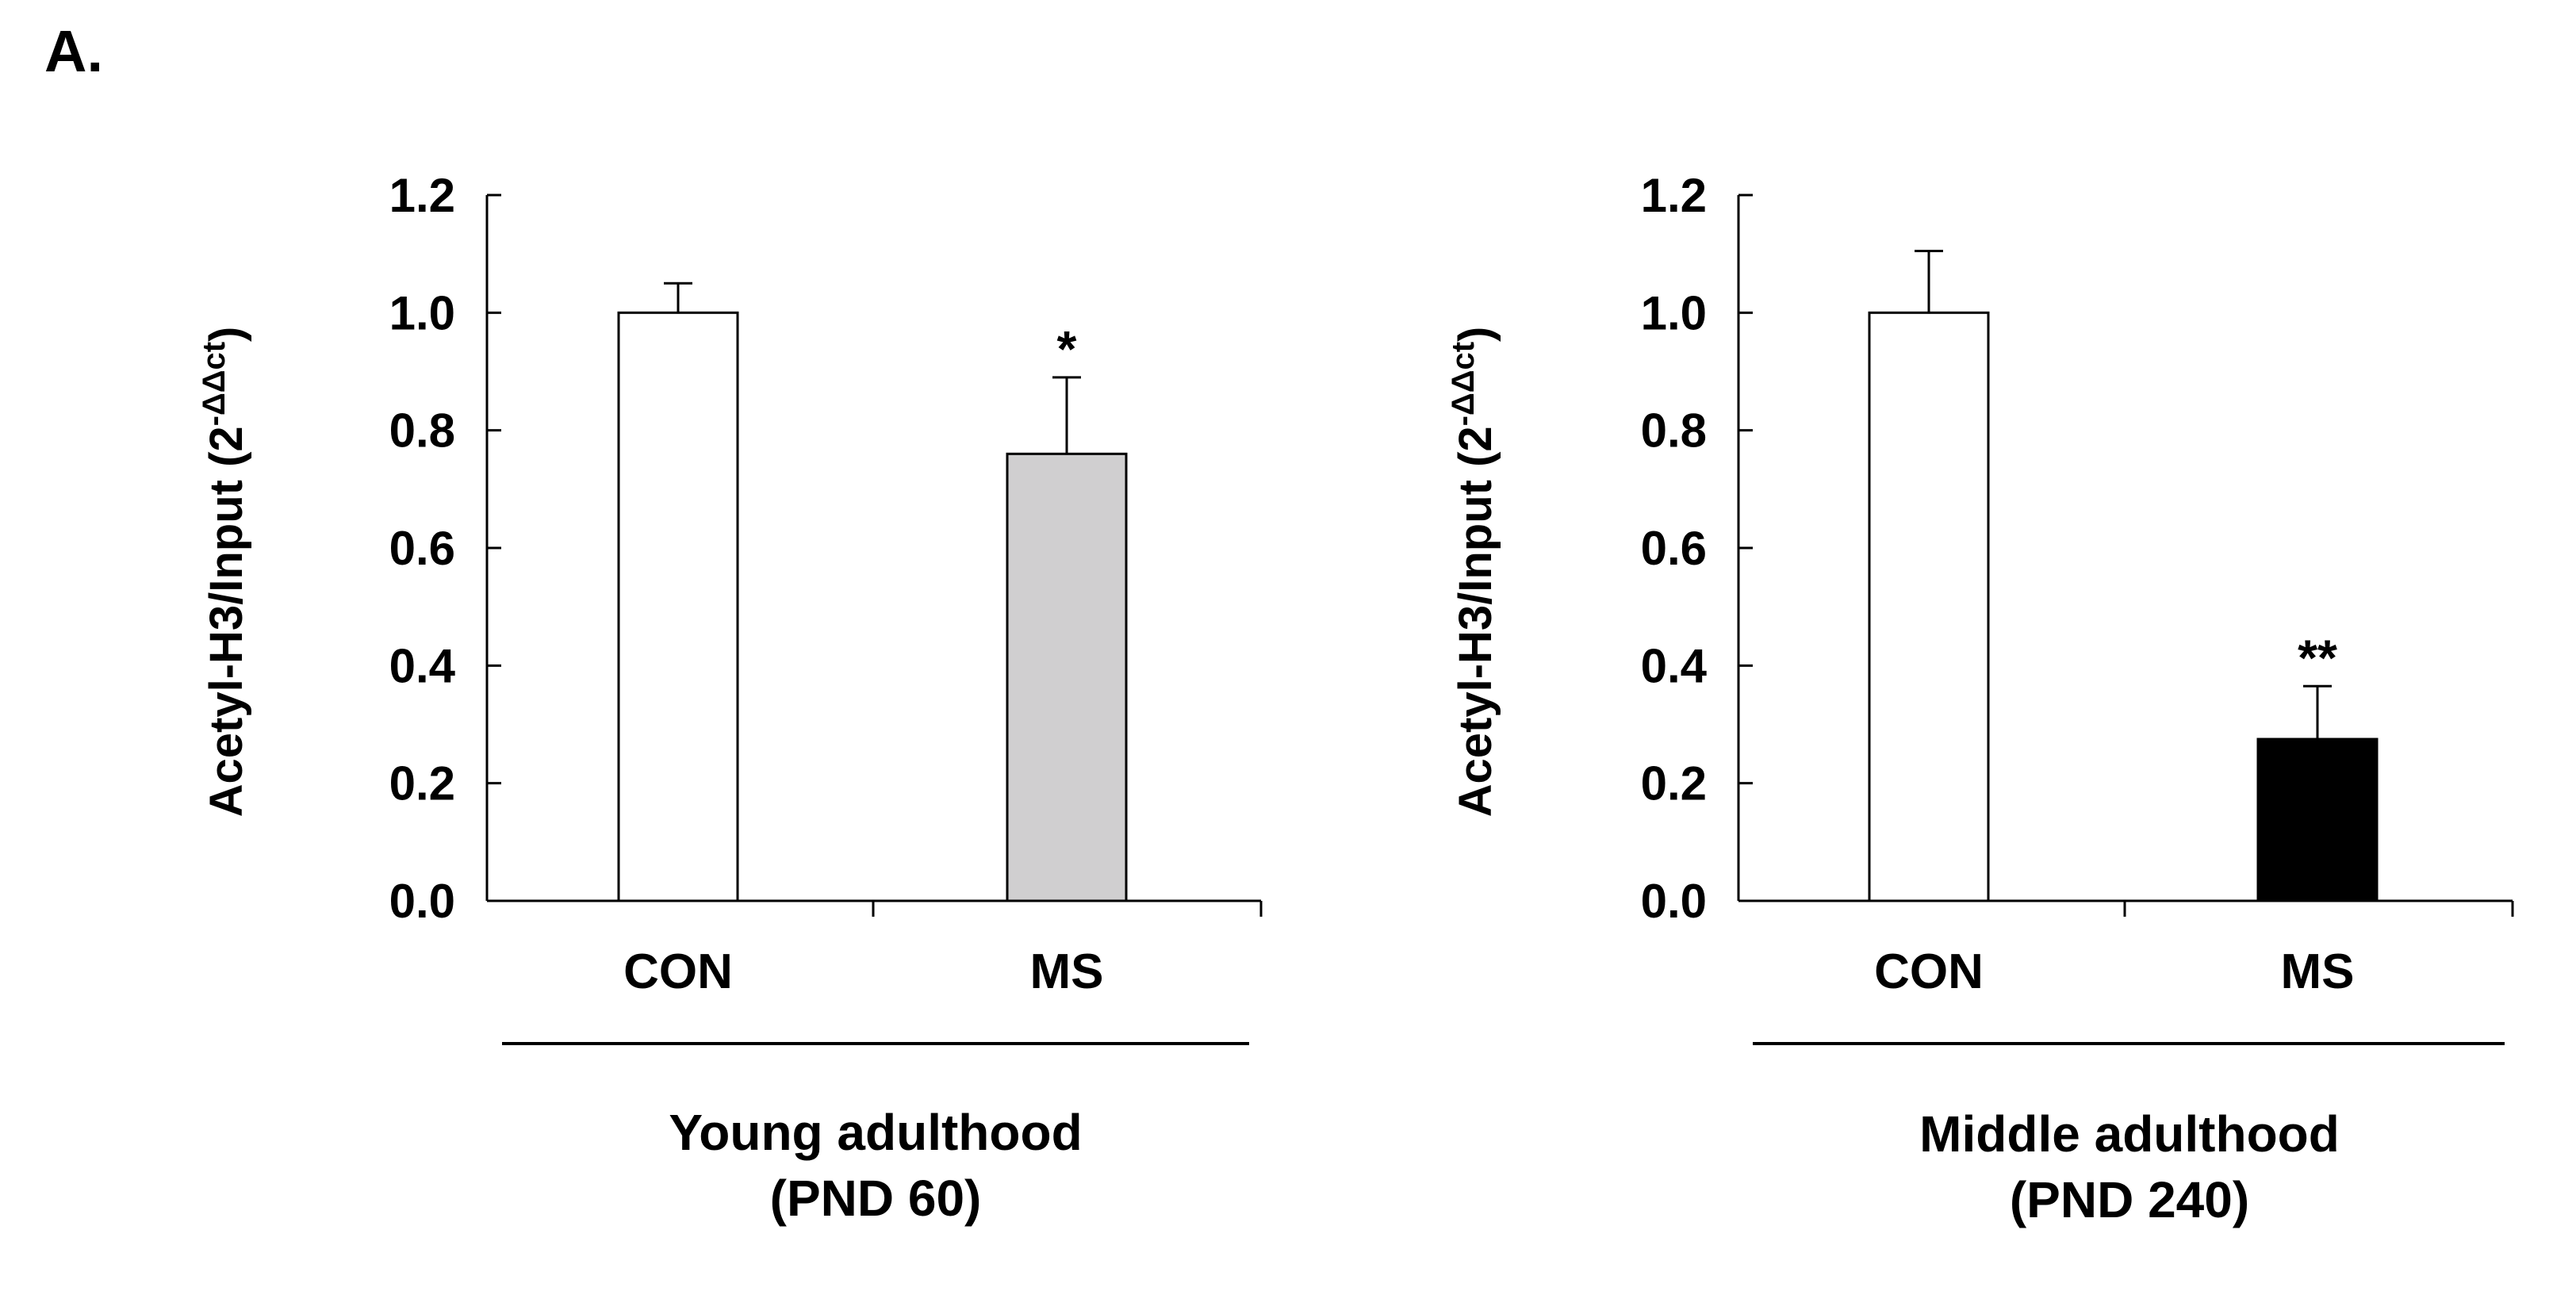  Describe the element at coordinates (73, 51) in the screenshot. I see `panel-label: A.` at that location.